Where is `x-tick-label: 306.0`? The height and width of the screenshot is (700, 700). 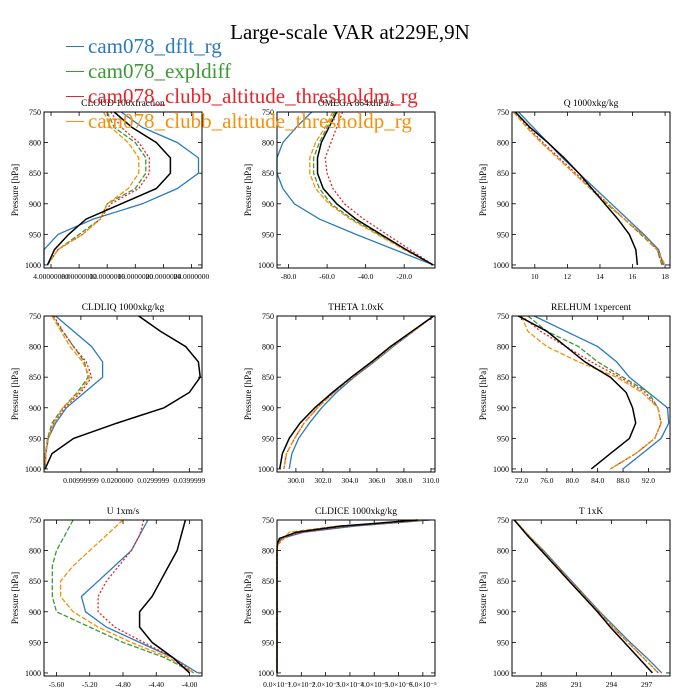 x-tick-label: 306.0 is located at coordinates (376, 480).